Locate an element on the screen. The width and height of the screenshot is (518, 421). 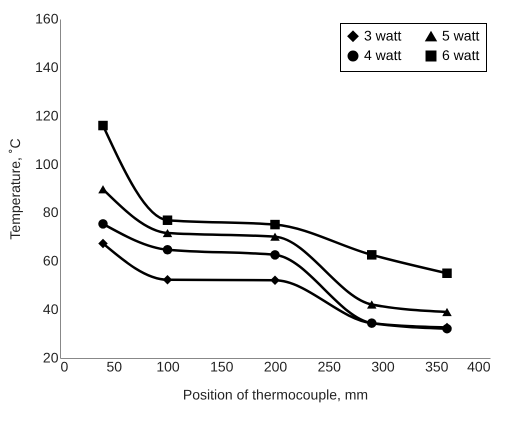
y-tick-label: 120 is located at coordinates (47, 115).